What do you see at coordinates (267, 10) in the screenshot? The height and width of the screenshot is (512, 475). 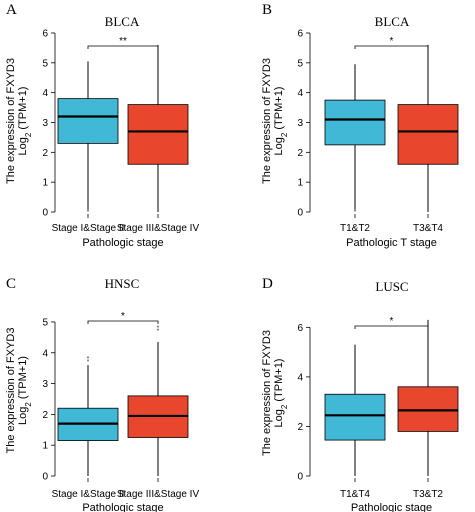 I see `panel-letter: B` at bounding box center [267, 10].